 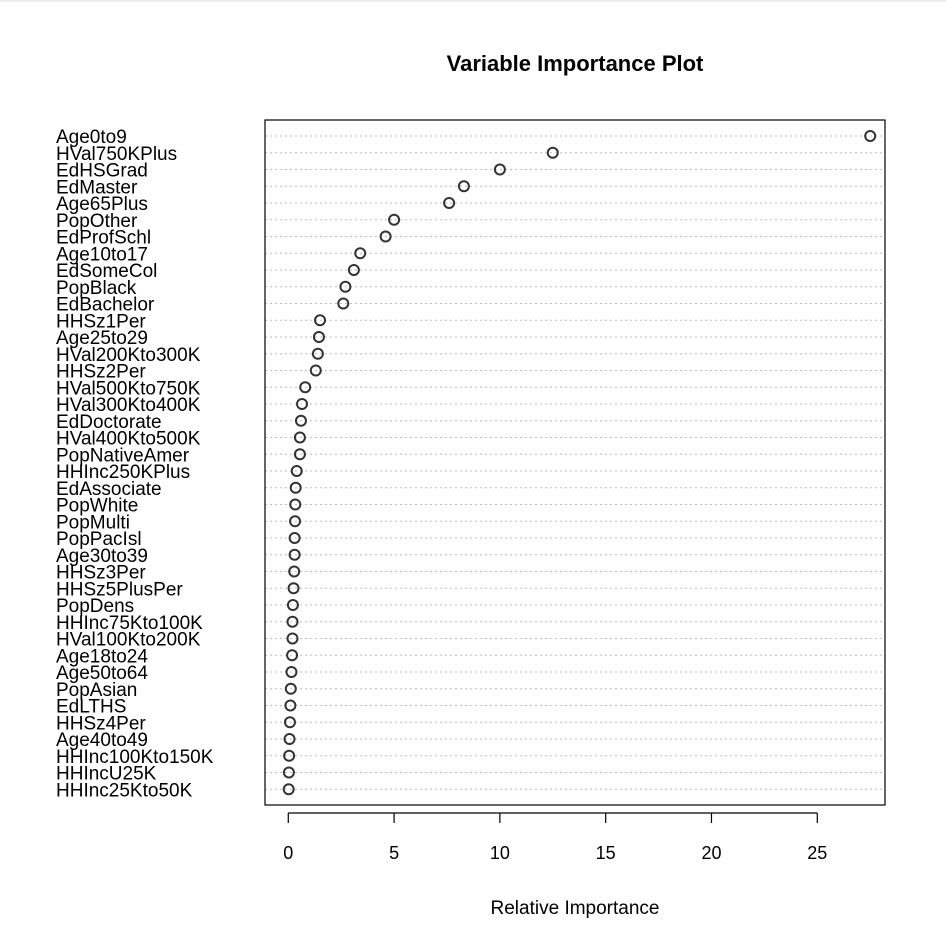 I want to click on y-tick-label: HHSz3Per, so click(x=101, y=573).